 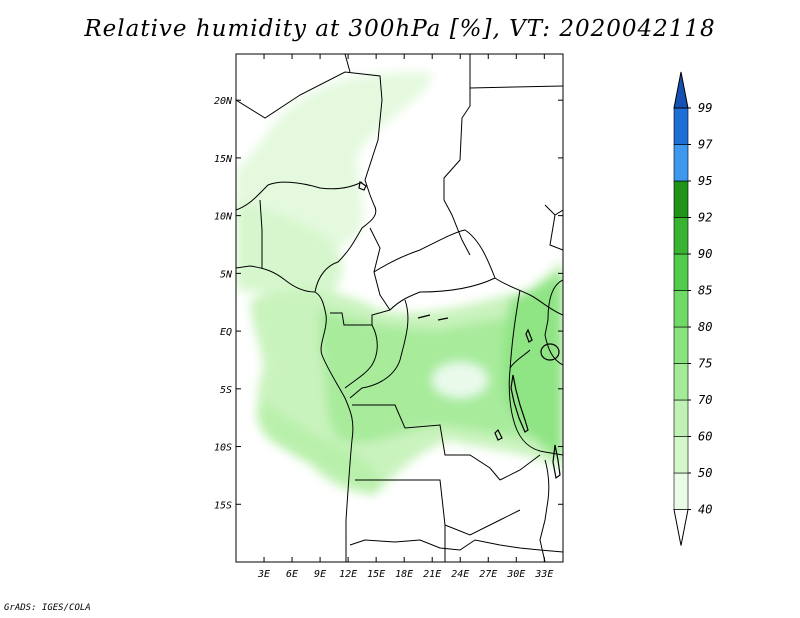 What do you see at coordinates (47, 608) in the screenshot?
I see `grads-credit: GrADS: IGES/COLA` at bounding box center [47, 608].